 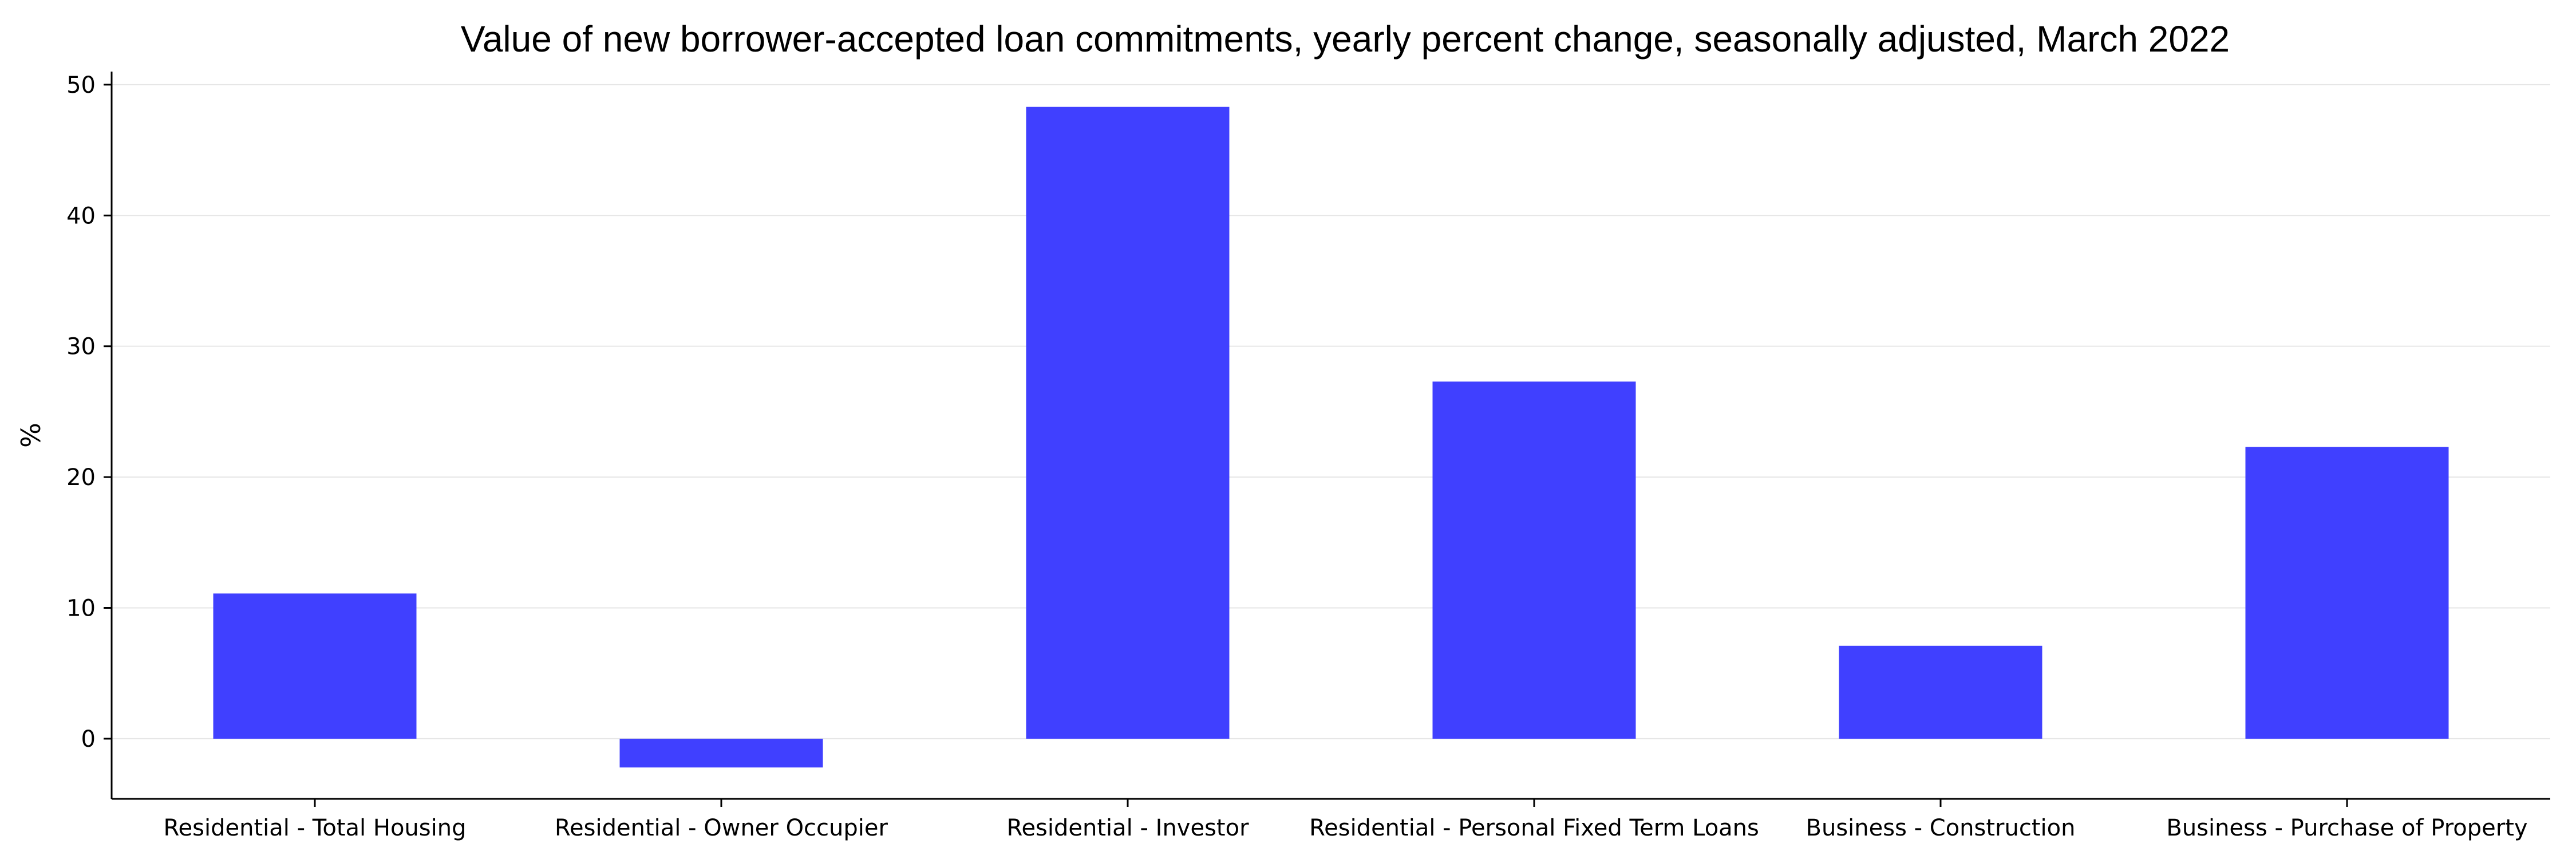 I want to click on y-tick-label: 30, so click(x=81, y=347).